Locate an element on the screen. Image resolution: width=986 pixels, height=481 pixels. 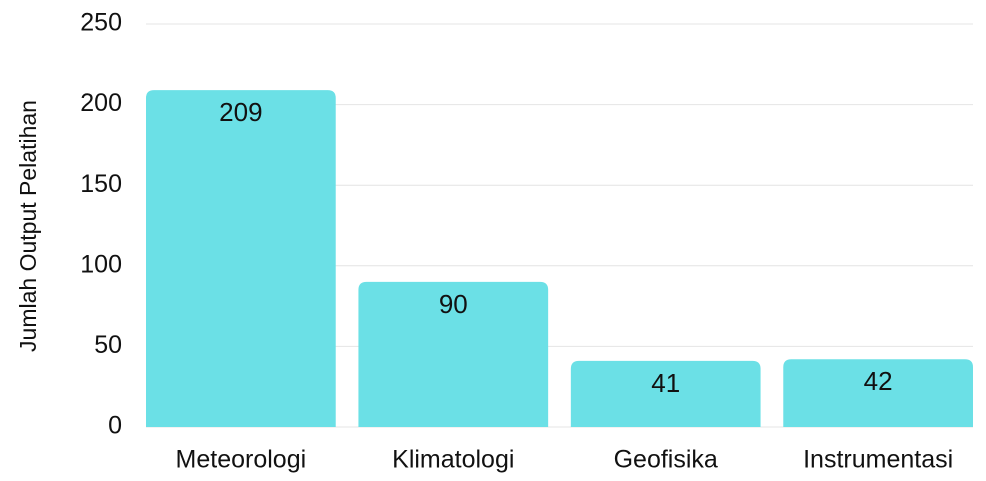
y-tick-label: 150 is located at coordinates (101, 184).